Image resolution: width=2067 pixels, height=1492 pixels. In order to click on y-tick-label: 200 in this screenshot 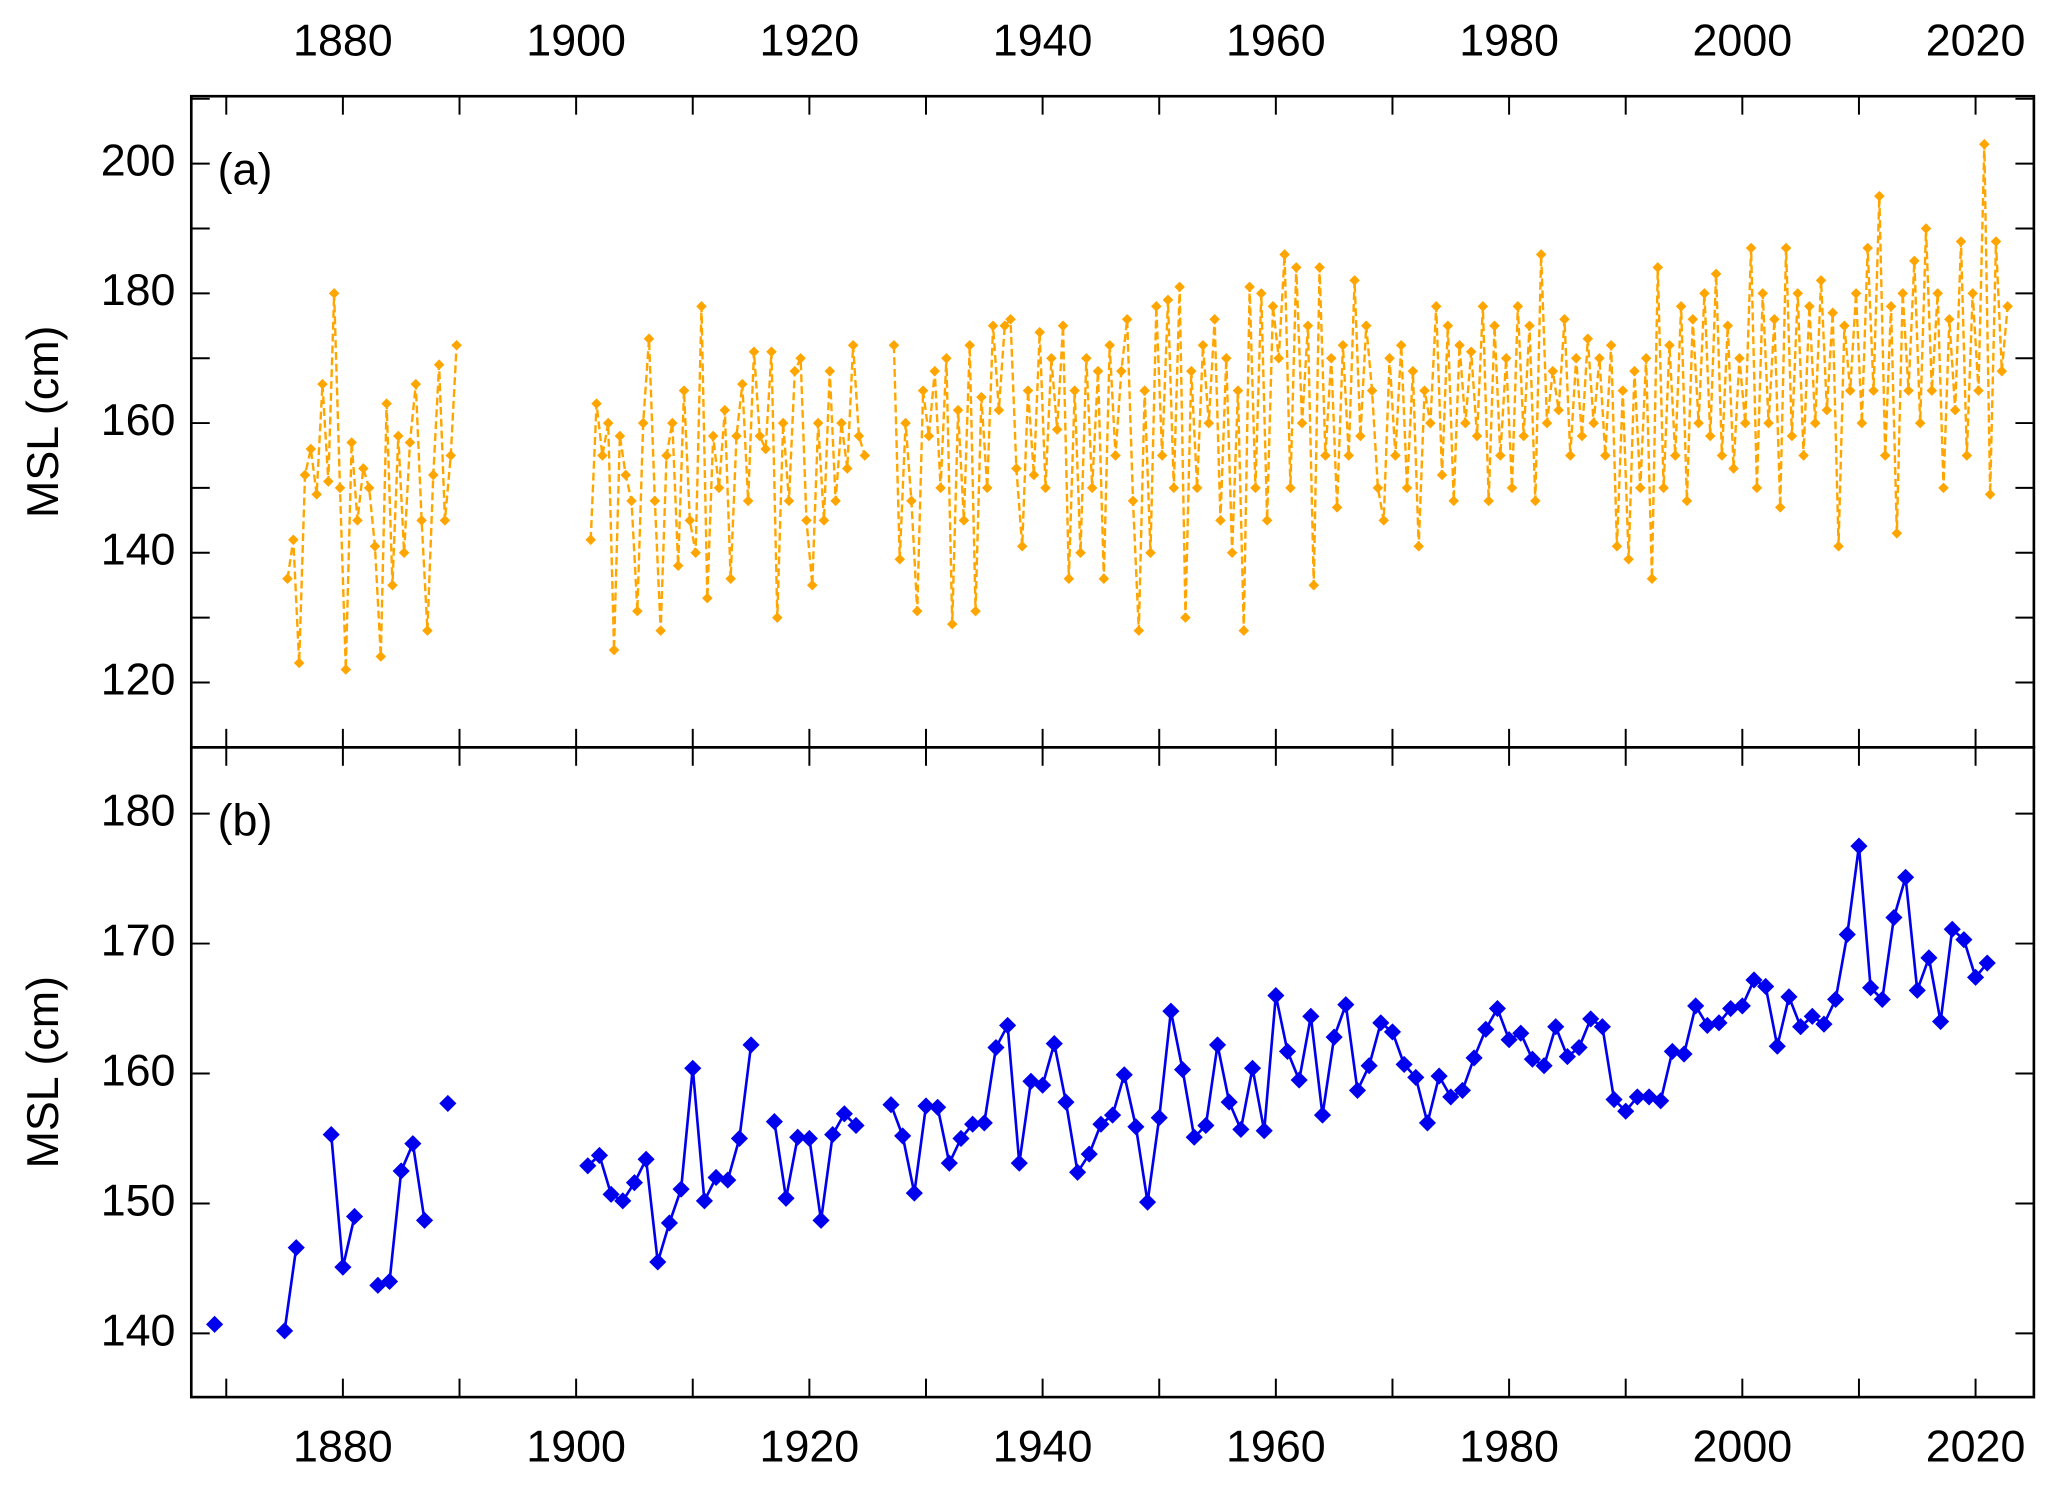, I will do `click(138, 161)`.